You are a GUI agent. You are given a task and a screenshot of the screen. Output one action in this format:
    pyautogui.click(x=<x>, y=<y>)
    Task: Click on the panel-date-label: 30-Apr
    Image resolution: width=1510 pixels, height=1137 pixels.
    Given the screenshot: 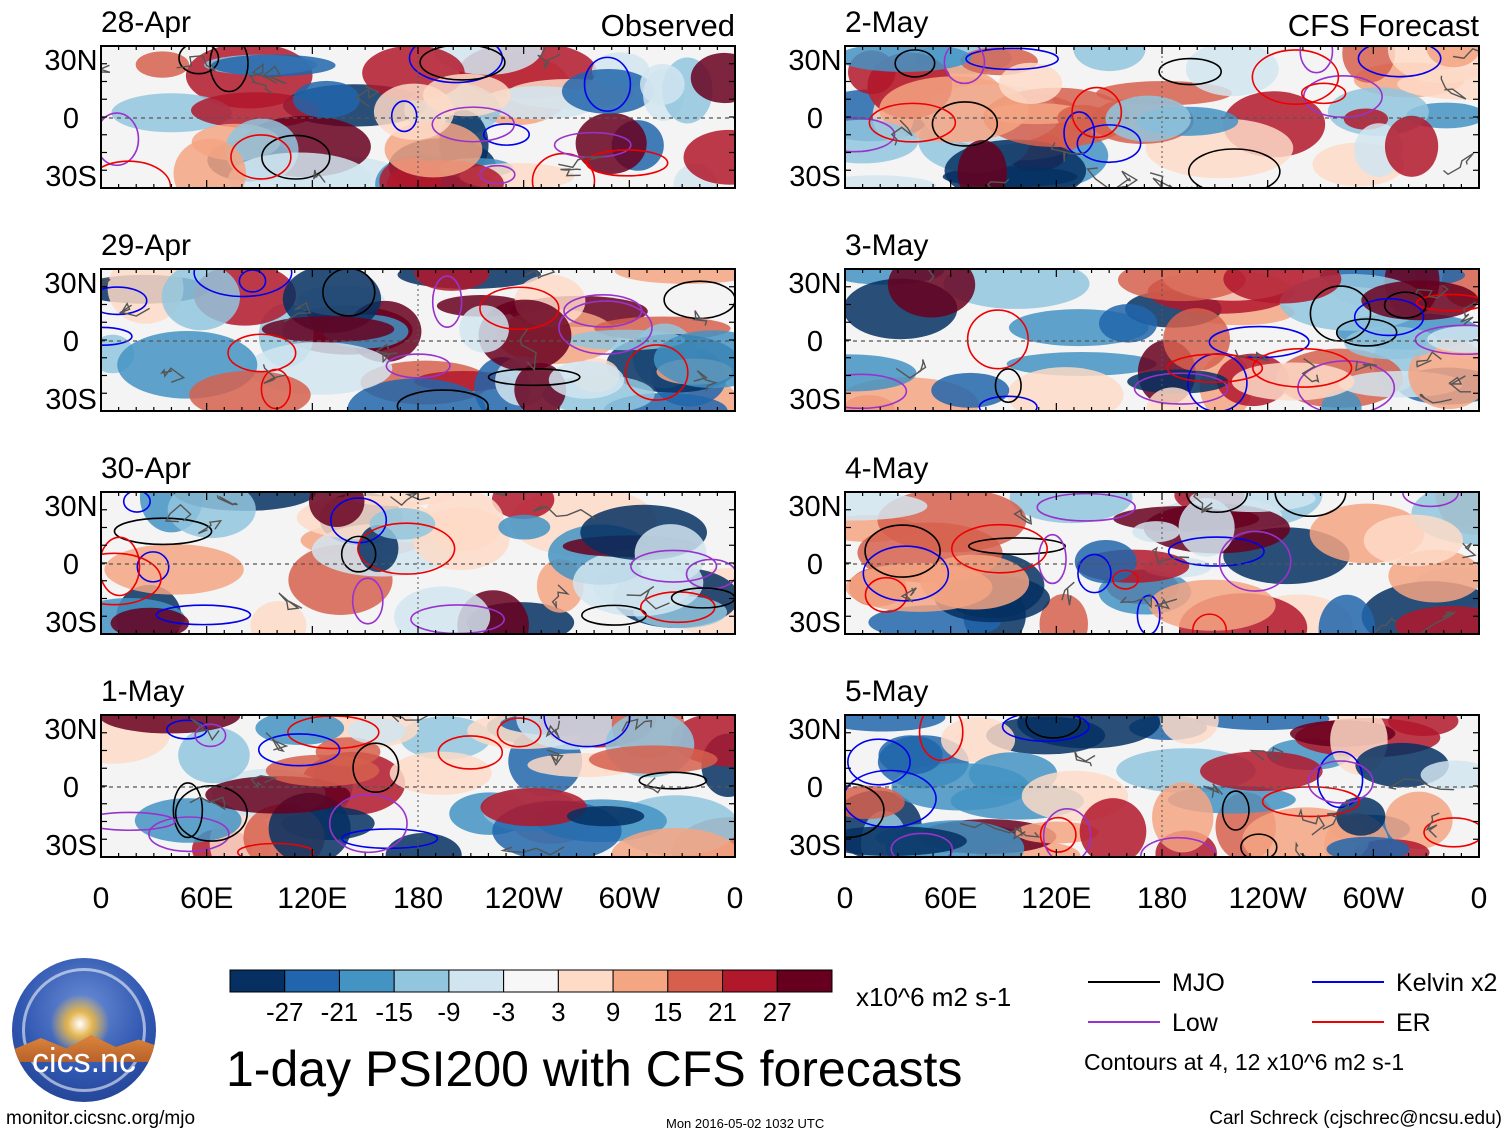 What is the action you would take?
    pyautogui.click(x=146, y=468)
    